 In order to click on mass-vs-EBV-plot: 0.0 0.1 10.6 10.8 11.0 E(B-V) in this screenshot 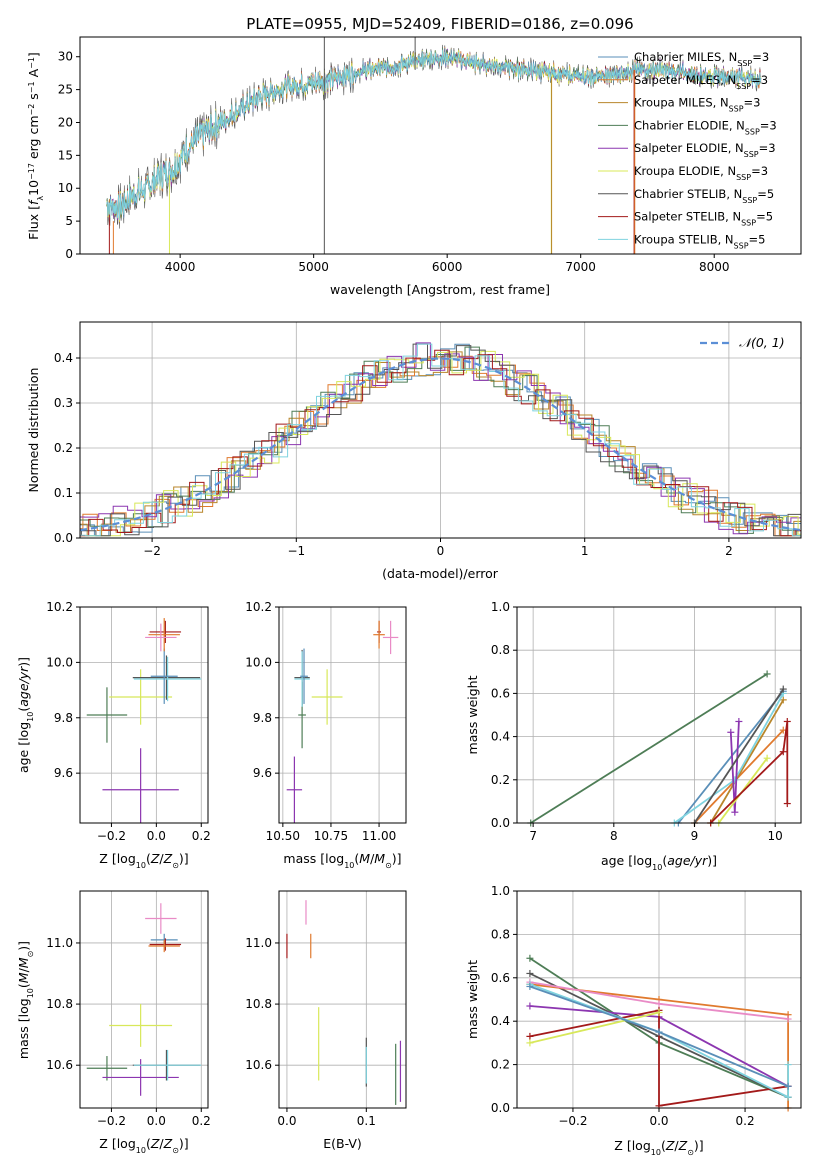, I will do `click(326, 1020)`.